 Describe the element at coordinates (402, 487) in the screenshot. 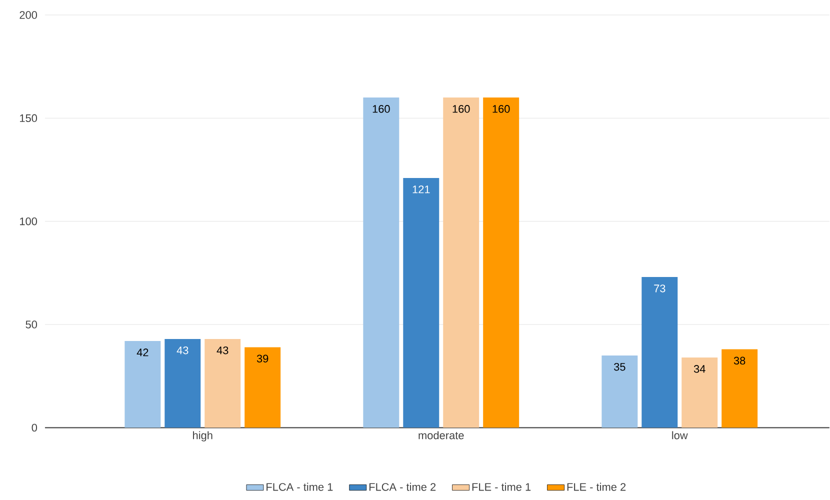

I see `legend-label: FLCA - time 2` at that location.